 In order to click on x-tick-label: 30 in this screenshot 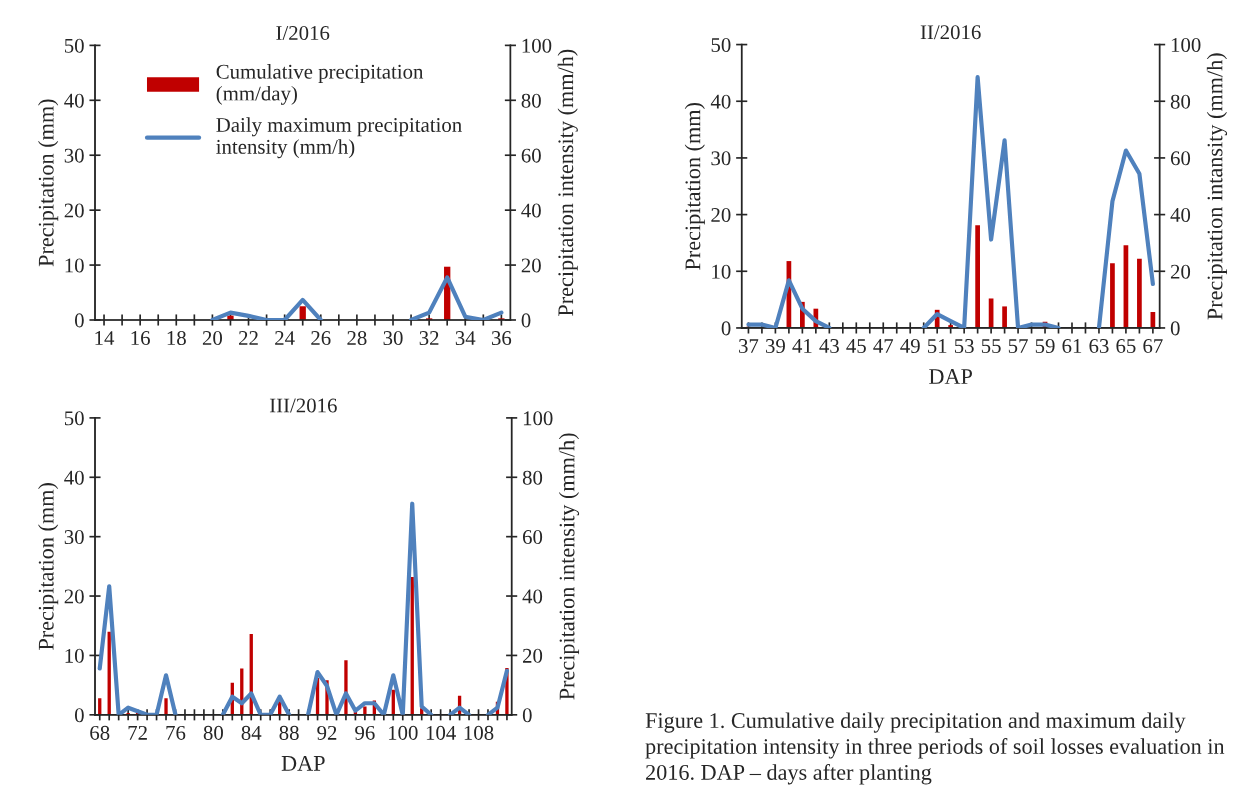, I will do `click(393, 338)`.